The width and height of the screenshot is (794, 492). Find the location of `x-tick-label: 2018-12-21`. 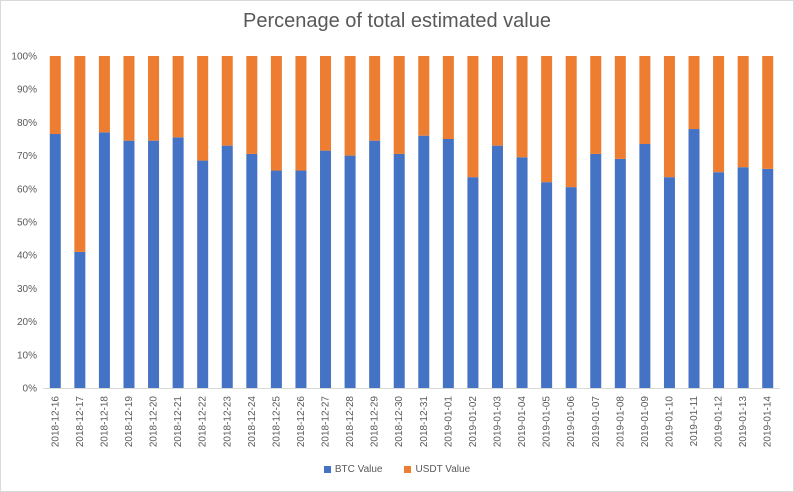

x-tick-label: 2018-12-21 is located at coordinates (178, 422).